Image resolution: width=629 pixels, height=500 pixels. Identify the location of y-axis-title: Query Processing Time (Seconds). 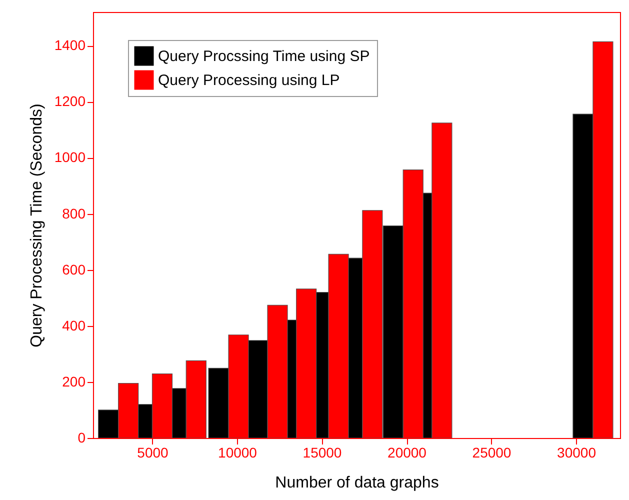
(37, 226).